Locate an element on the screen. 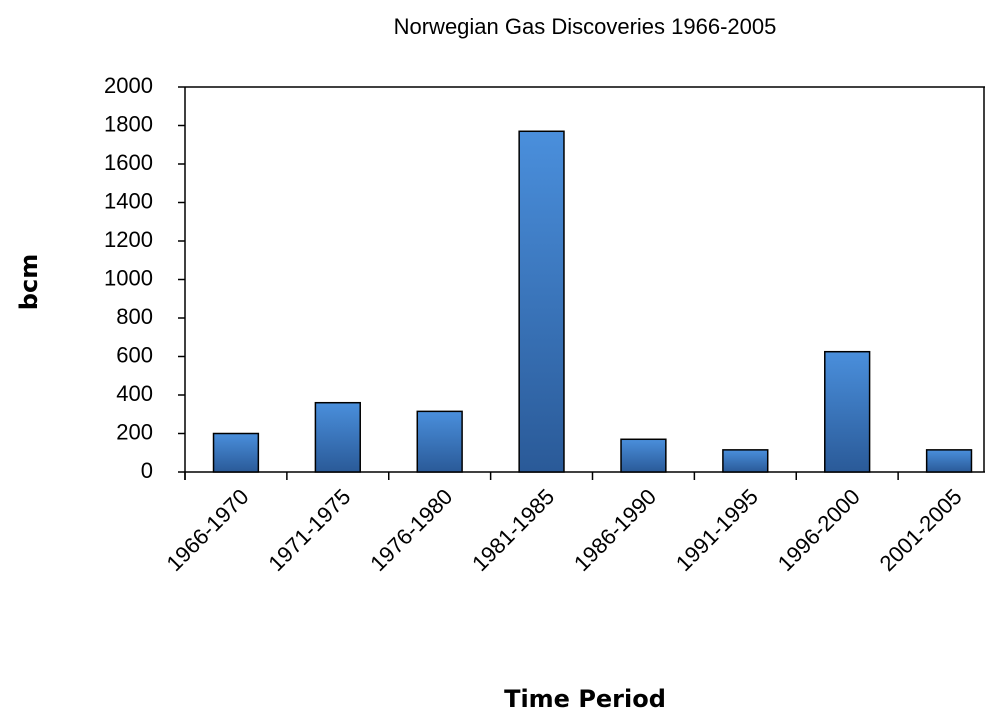 Image resolution: width=985 pixels, height=720 pixels. y-tick-label: 1000 is located at coordinates (128, 277).